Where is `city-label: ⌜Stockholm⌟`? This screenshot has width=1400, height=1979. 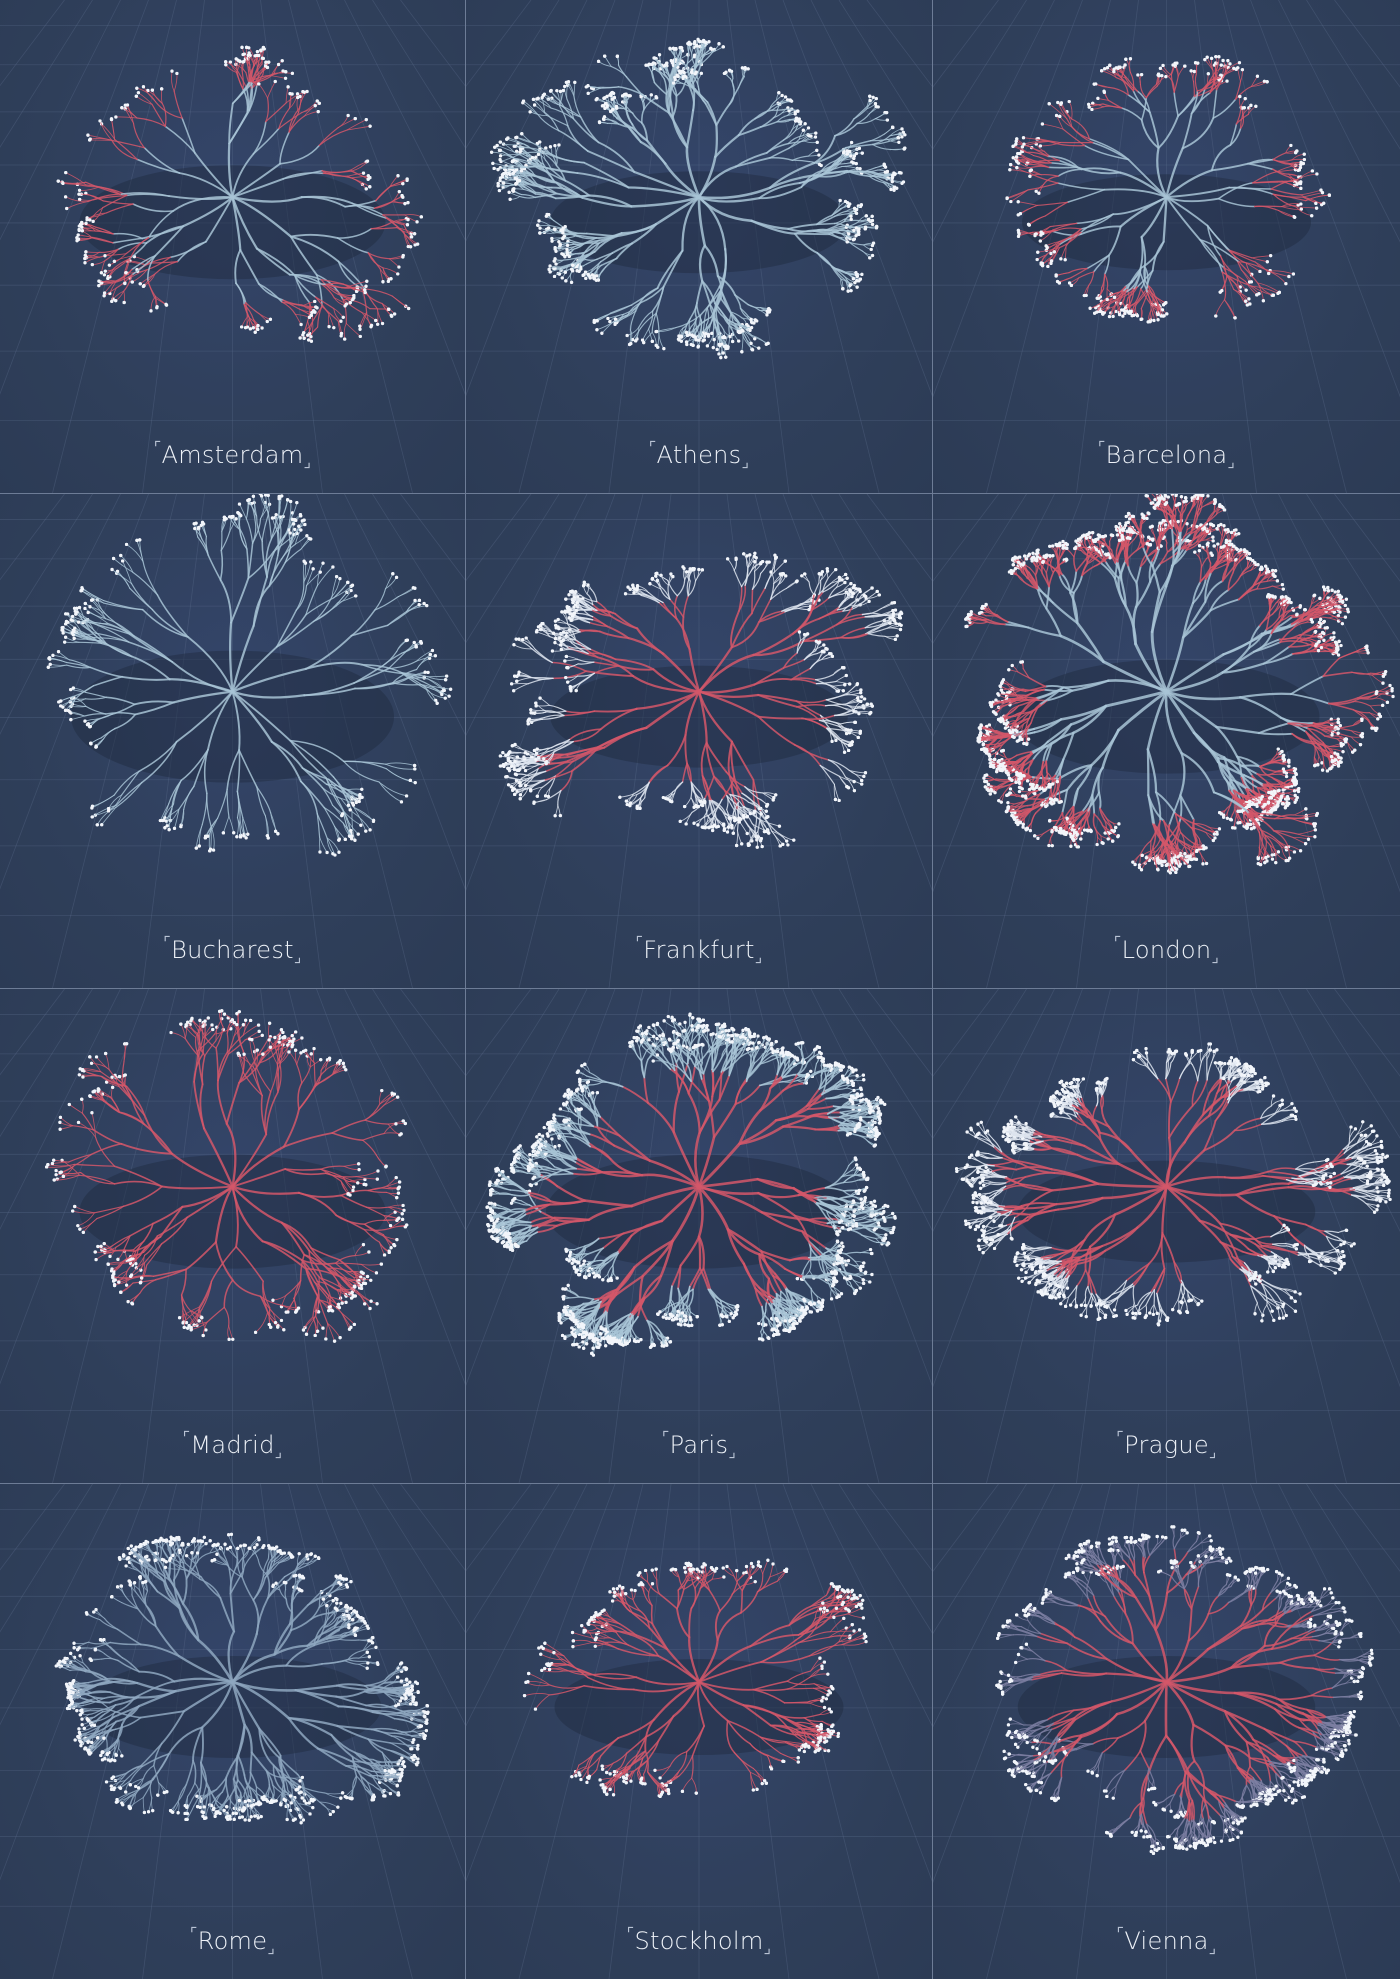 city-label: ⌜Stockholm⌟ is located at coordinates (699, 1940).